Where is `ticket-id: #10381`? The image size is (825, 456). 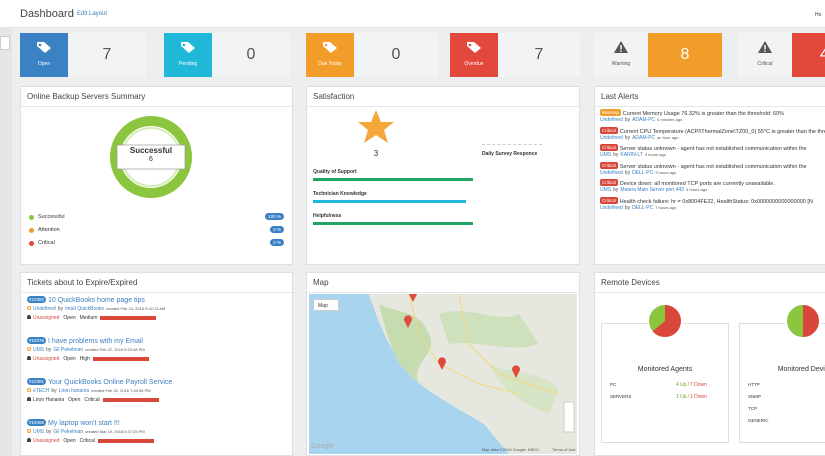
ticket-id: #10381 is located at coordinates (37, 381).